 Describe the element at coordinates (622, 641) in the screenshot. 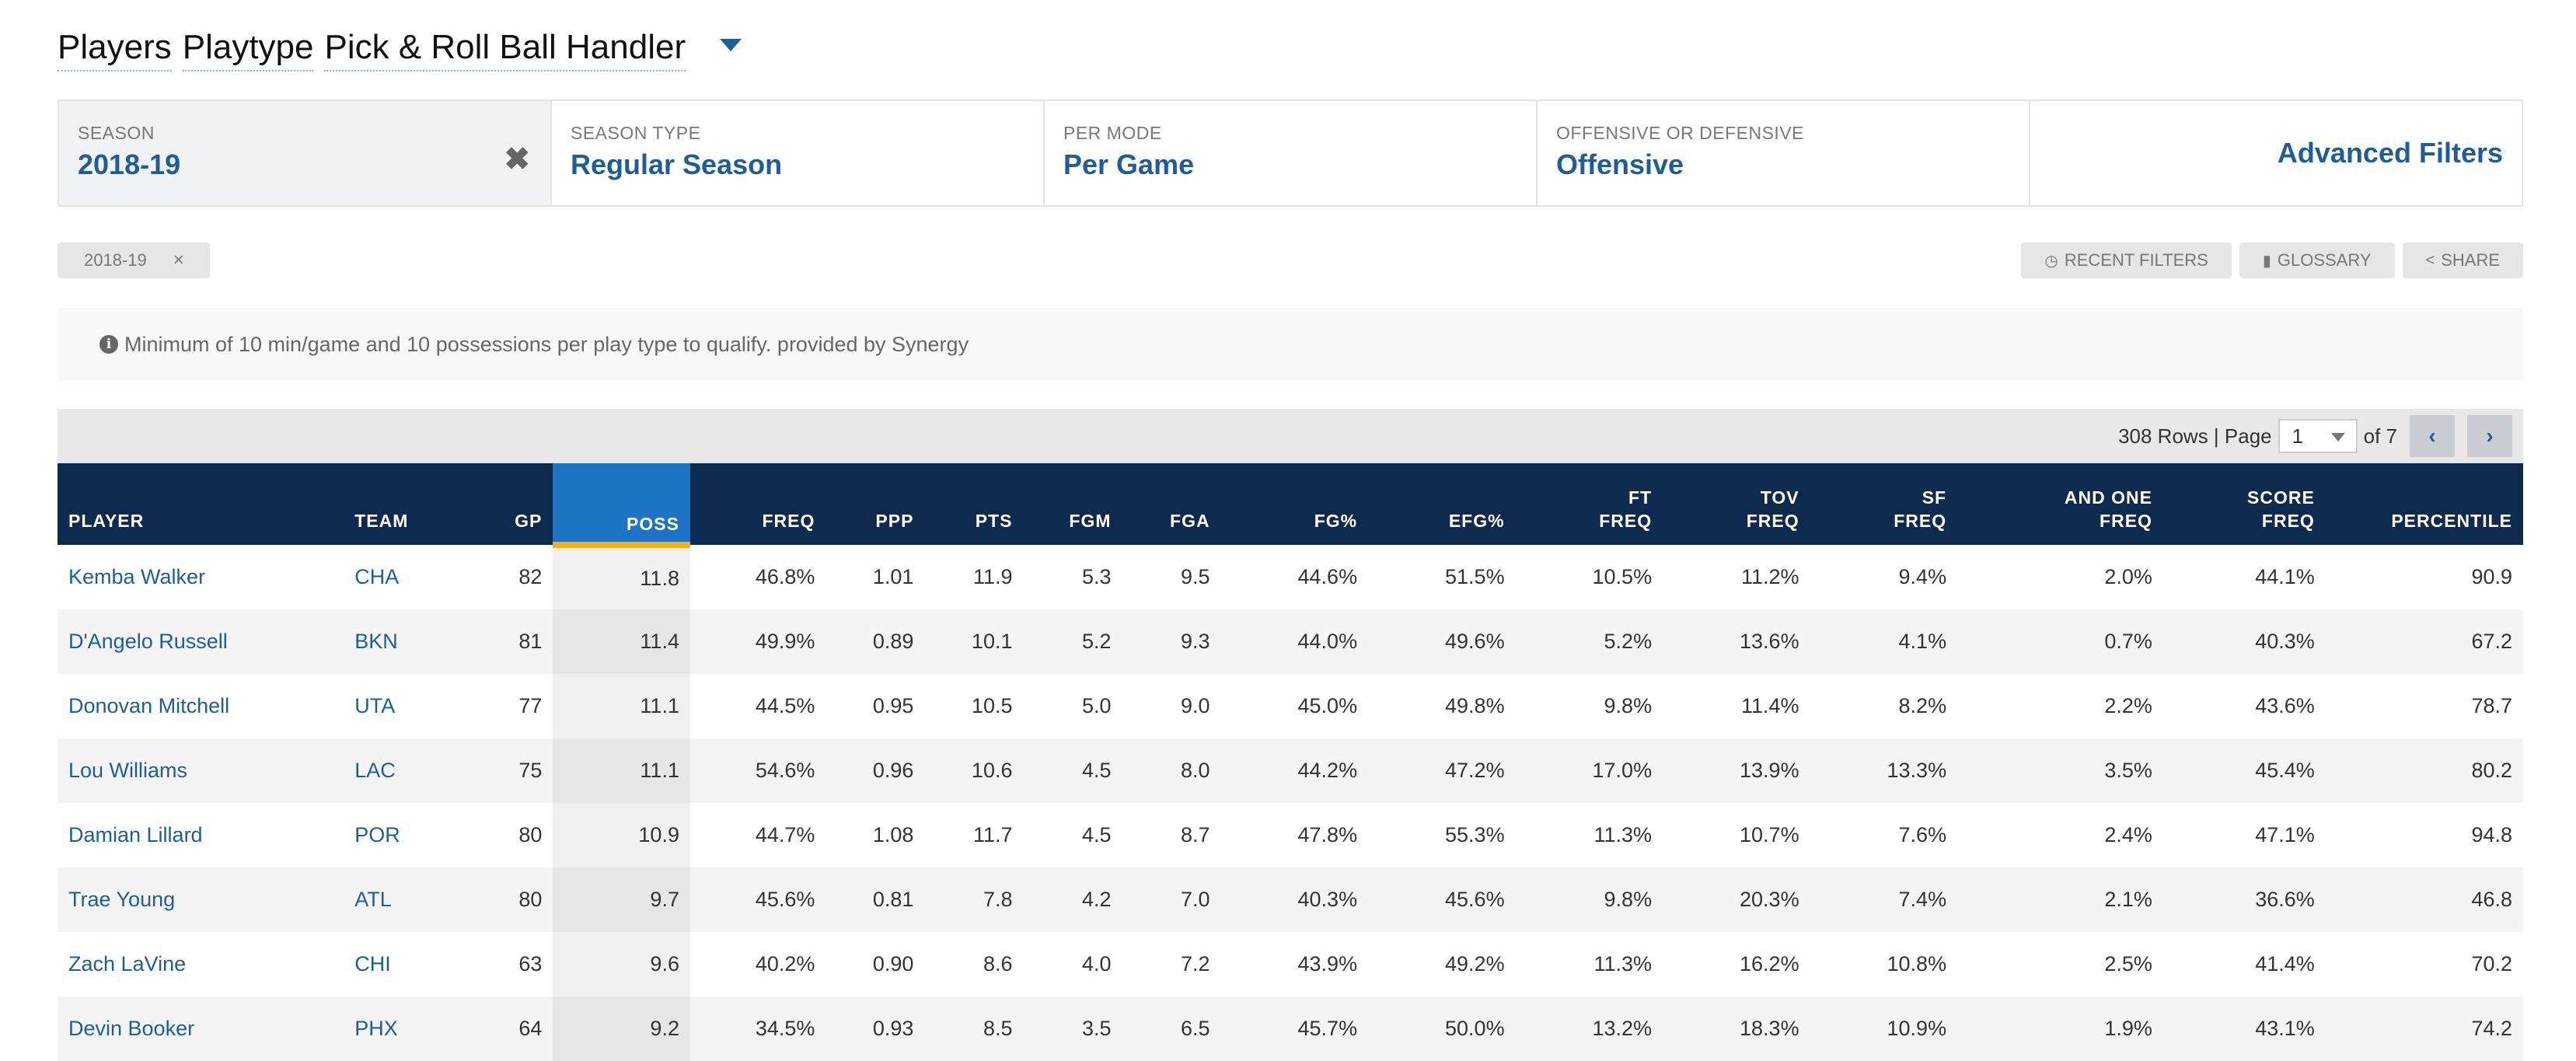

I see `cell-poss: 11.4` at that location.